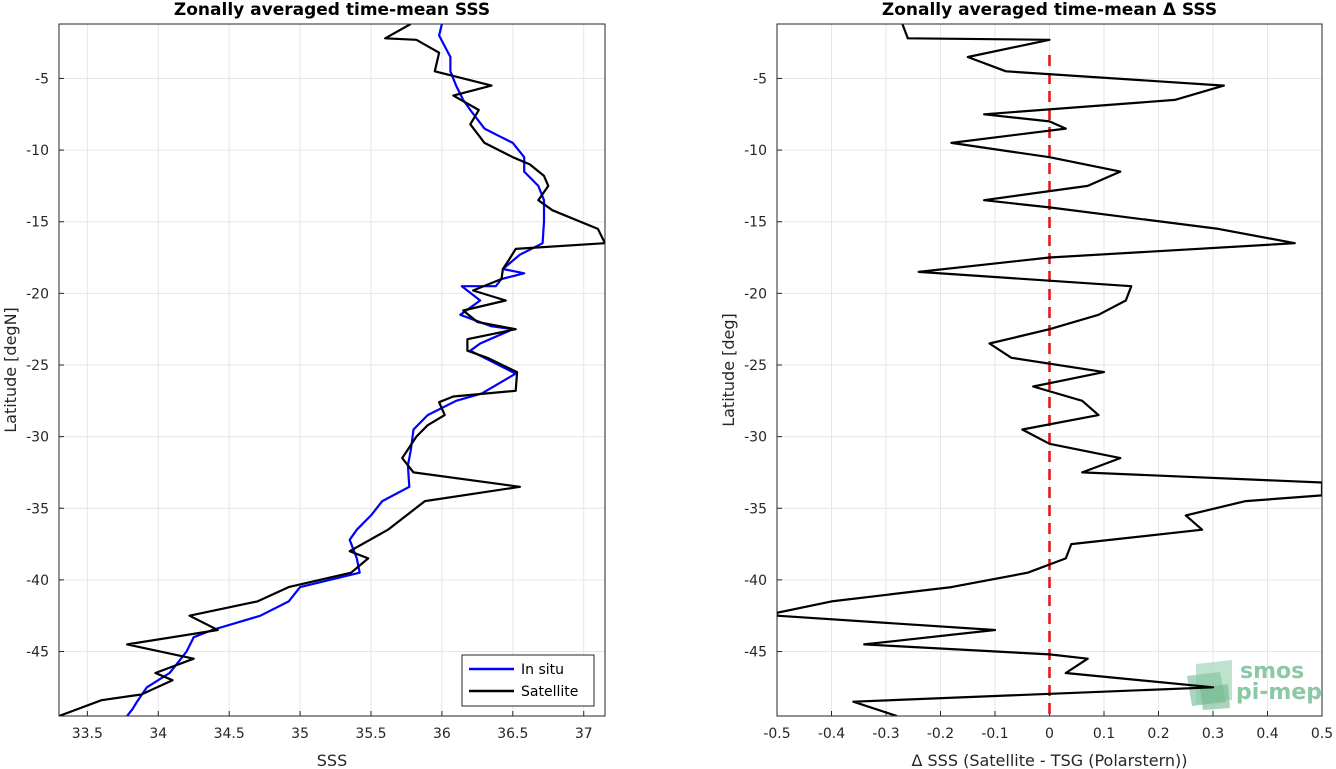 This screenshot has width=1336, height=769. I want to click on x-tick-label: 0.2, so click(1158, 734).